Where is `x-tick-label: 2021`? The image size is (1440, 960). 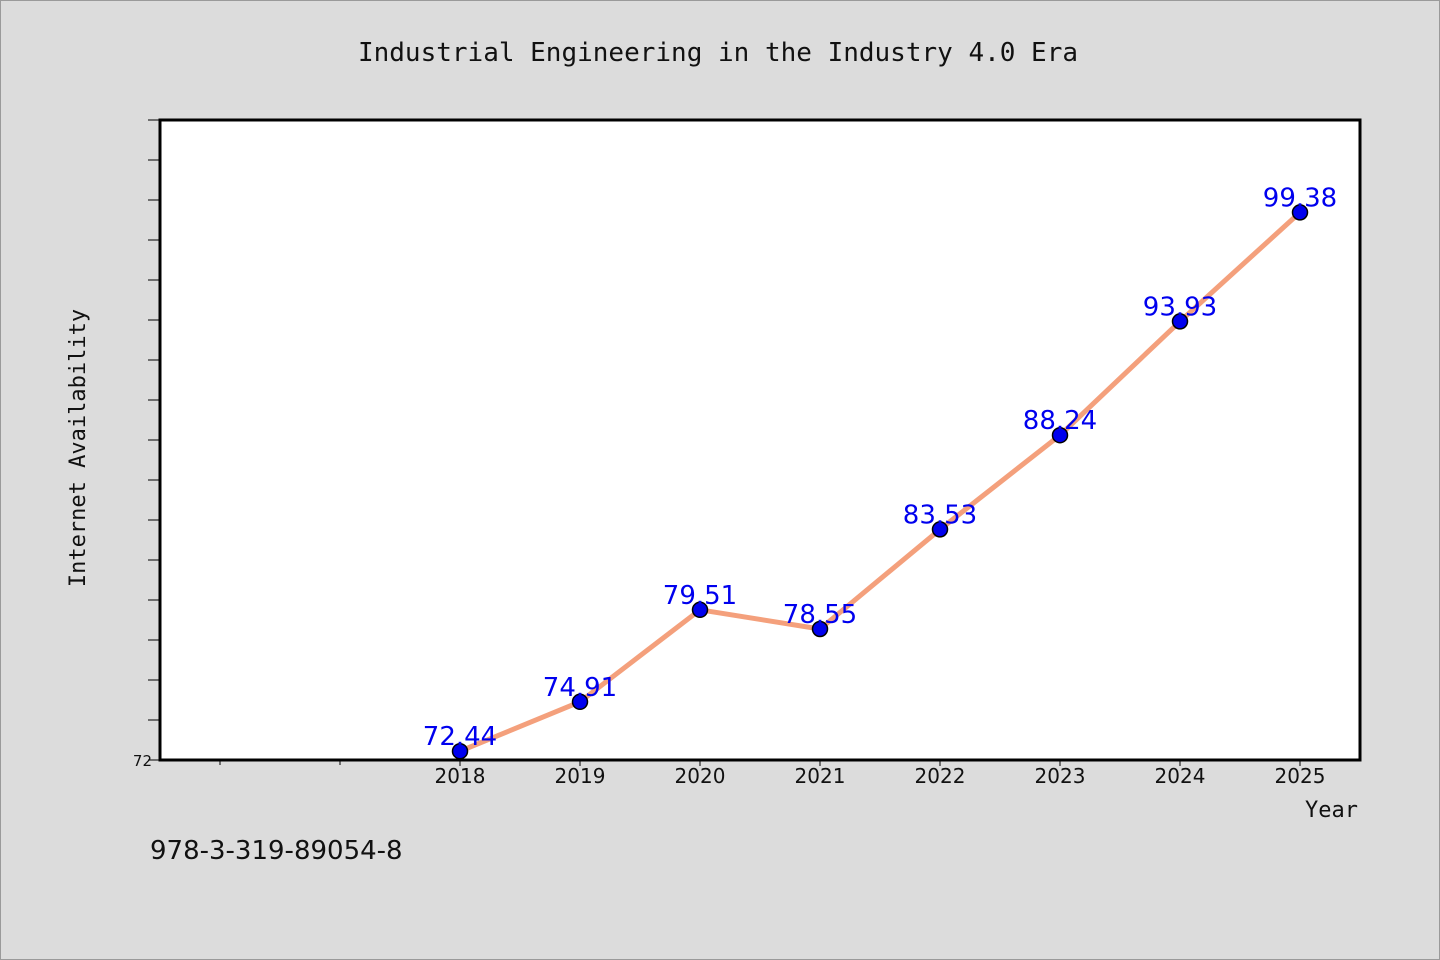
x-tick-label: 2021 is located at coordinates (820, 776).